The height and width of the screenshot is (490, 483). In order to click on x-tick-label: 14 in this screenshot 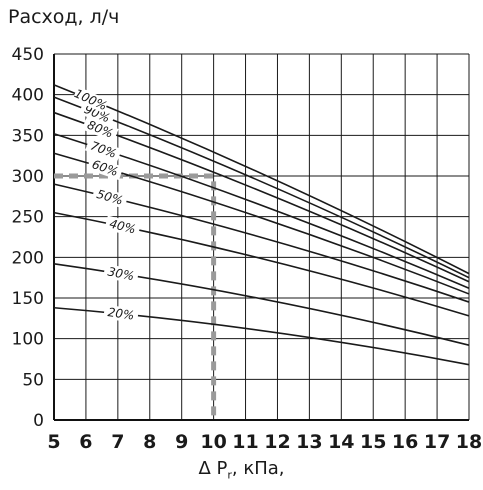, I will do `click(341, 442)`.